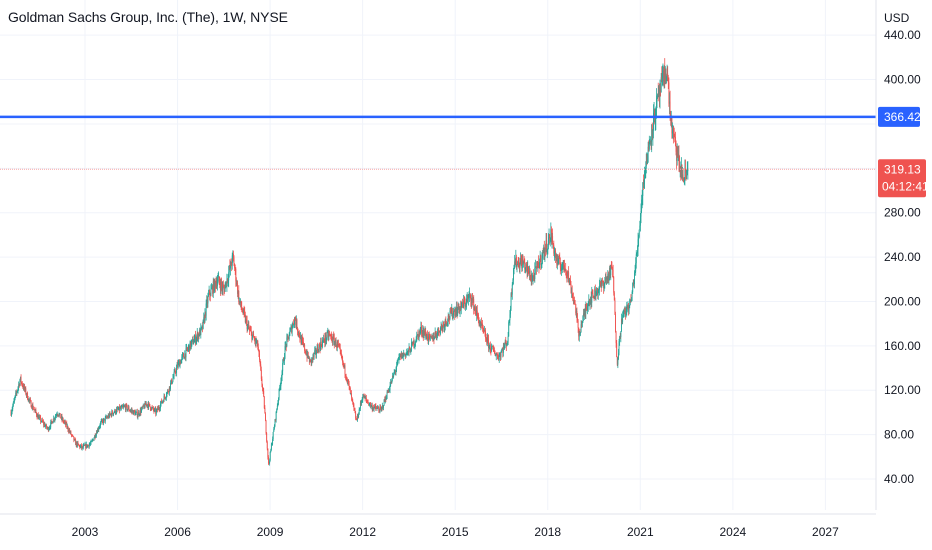 This screenshot has height=550, width=932. Describe the element at coordinates (904, 255) in the screenshot. I see `price-axis-panel` at that location.